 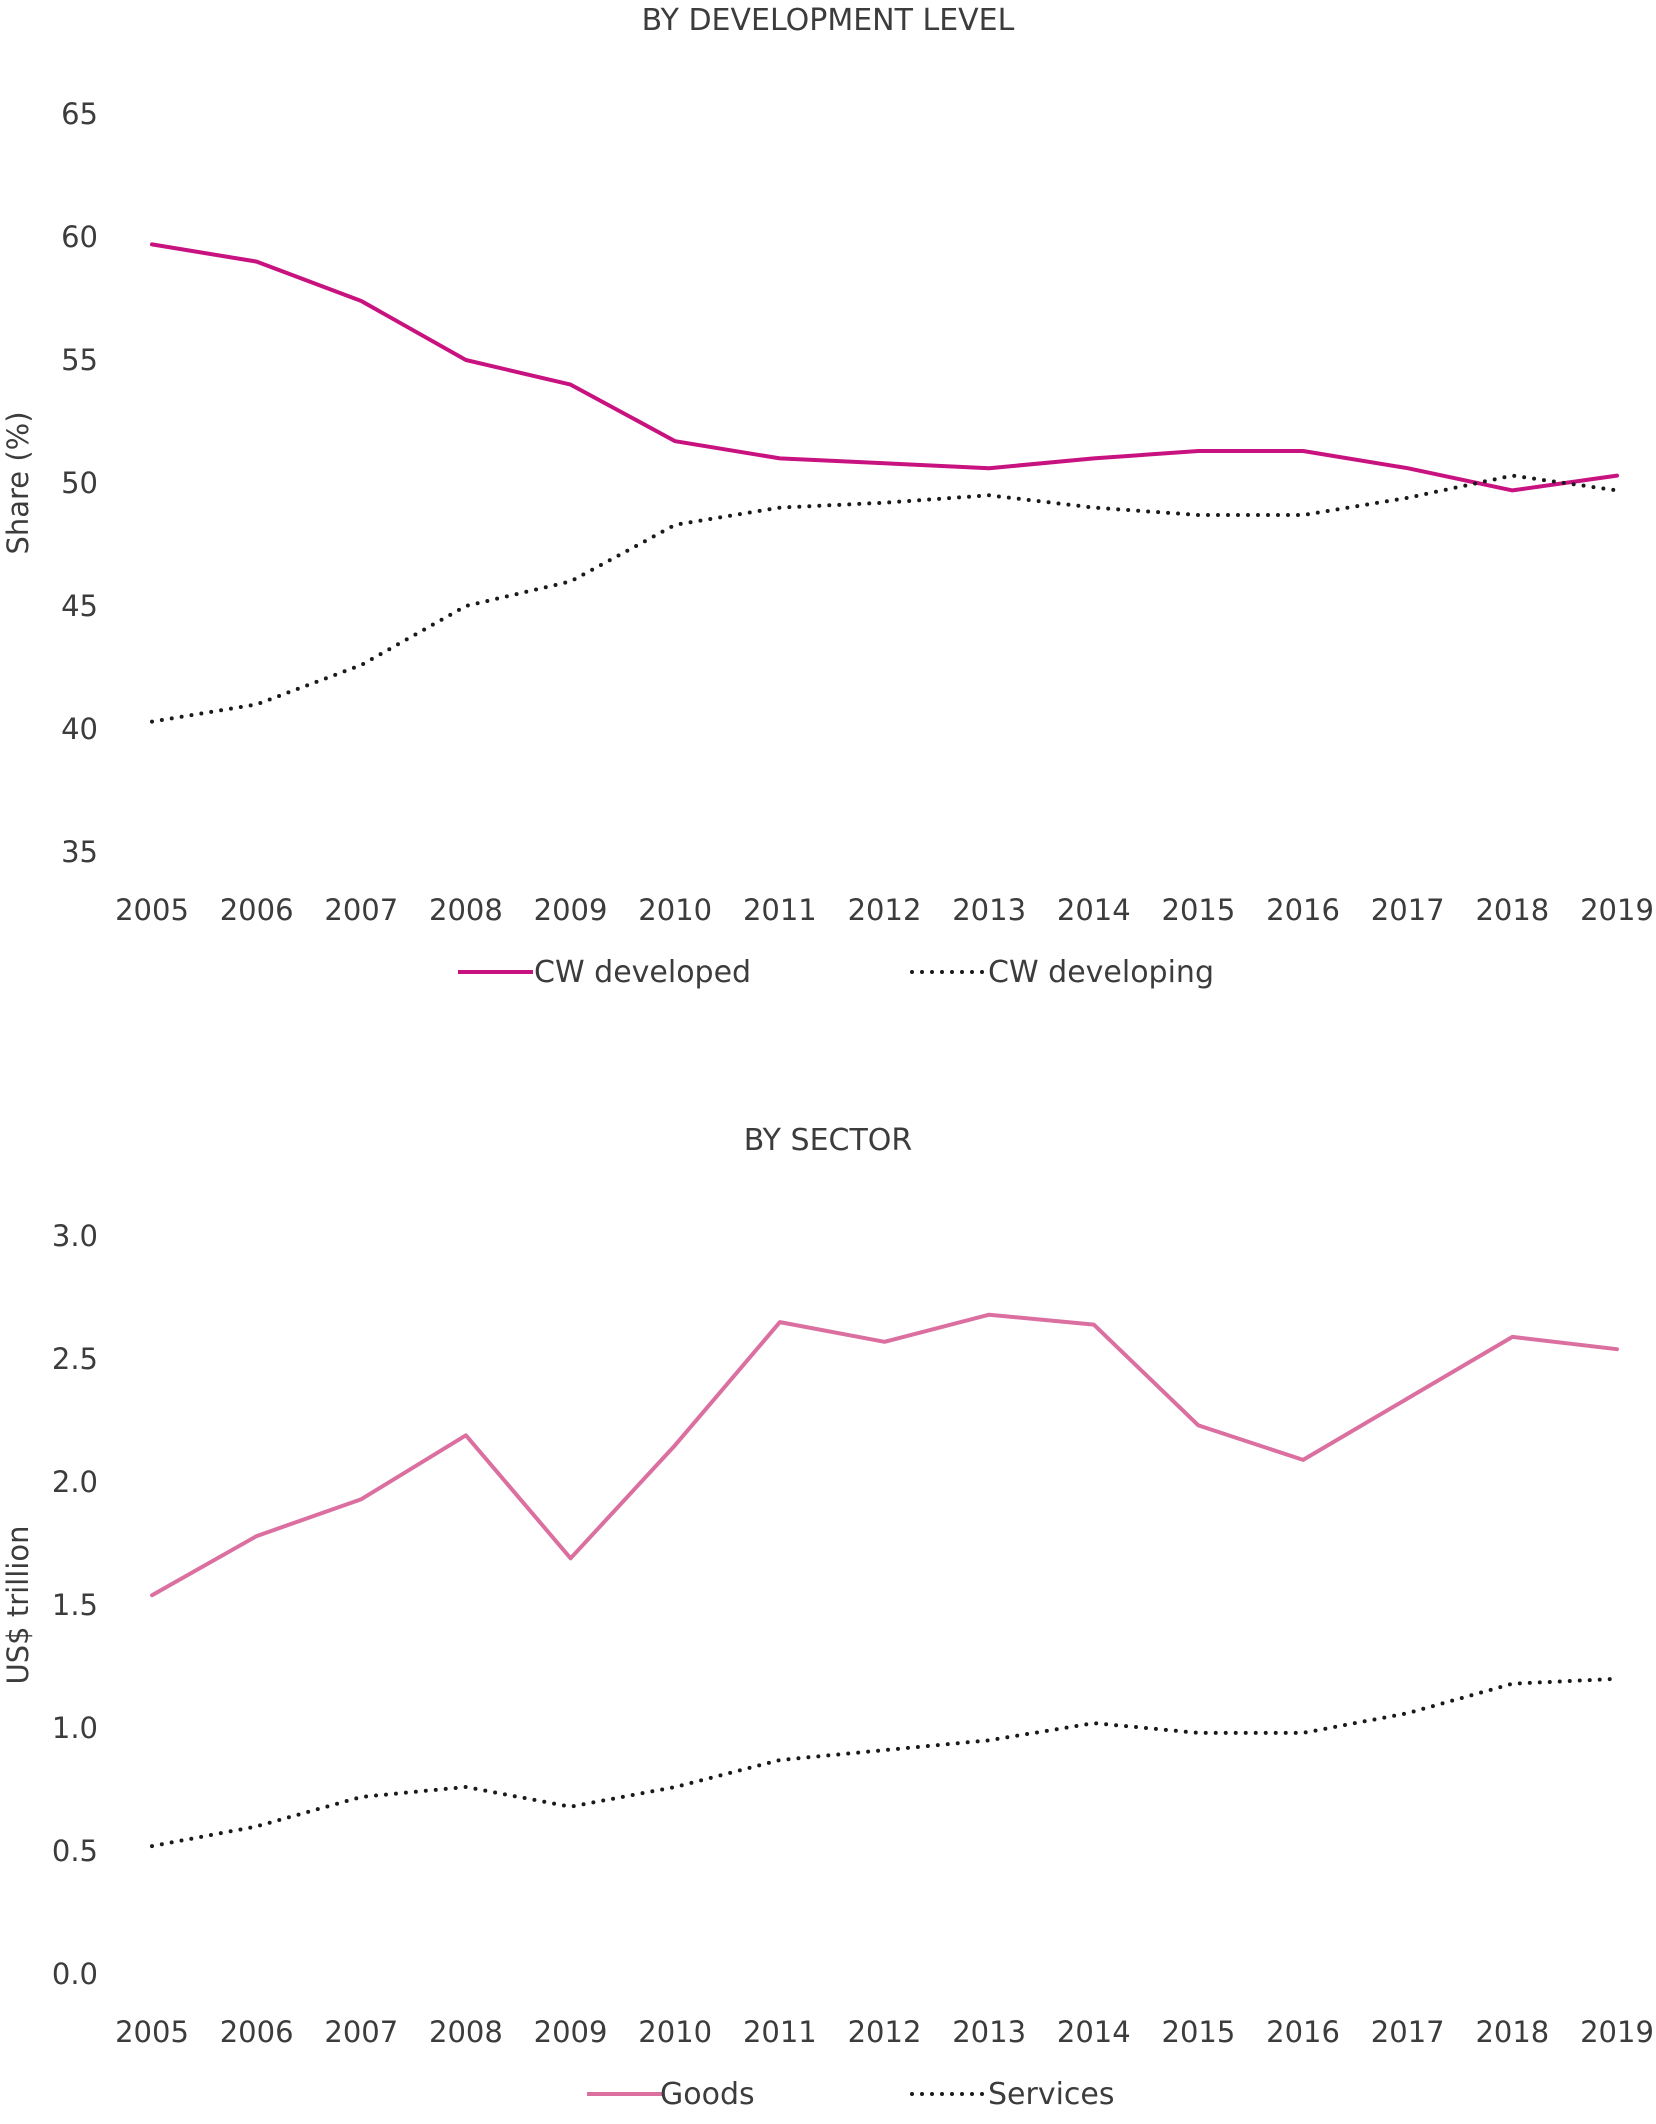 What do you see at coordinates (18, 482) in the screenshot?
I see `y-axis-label: Share (%)` at bounding box center [18, 482].